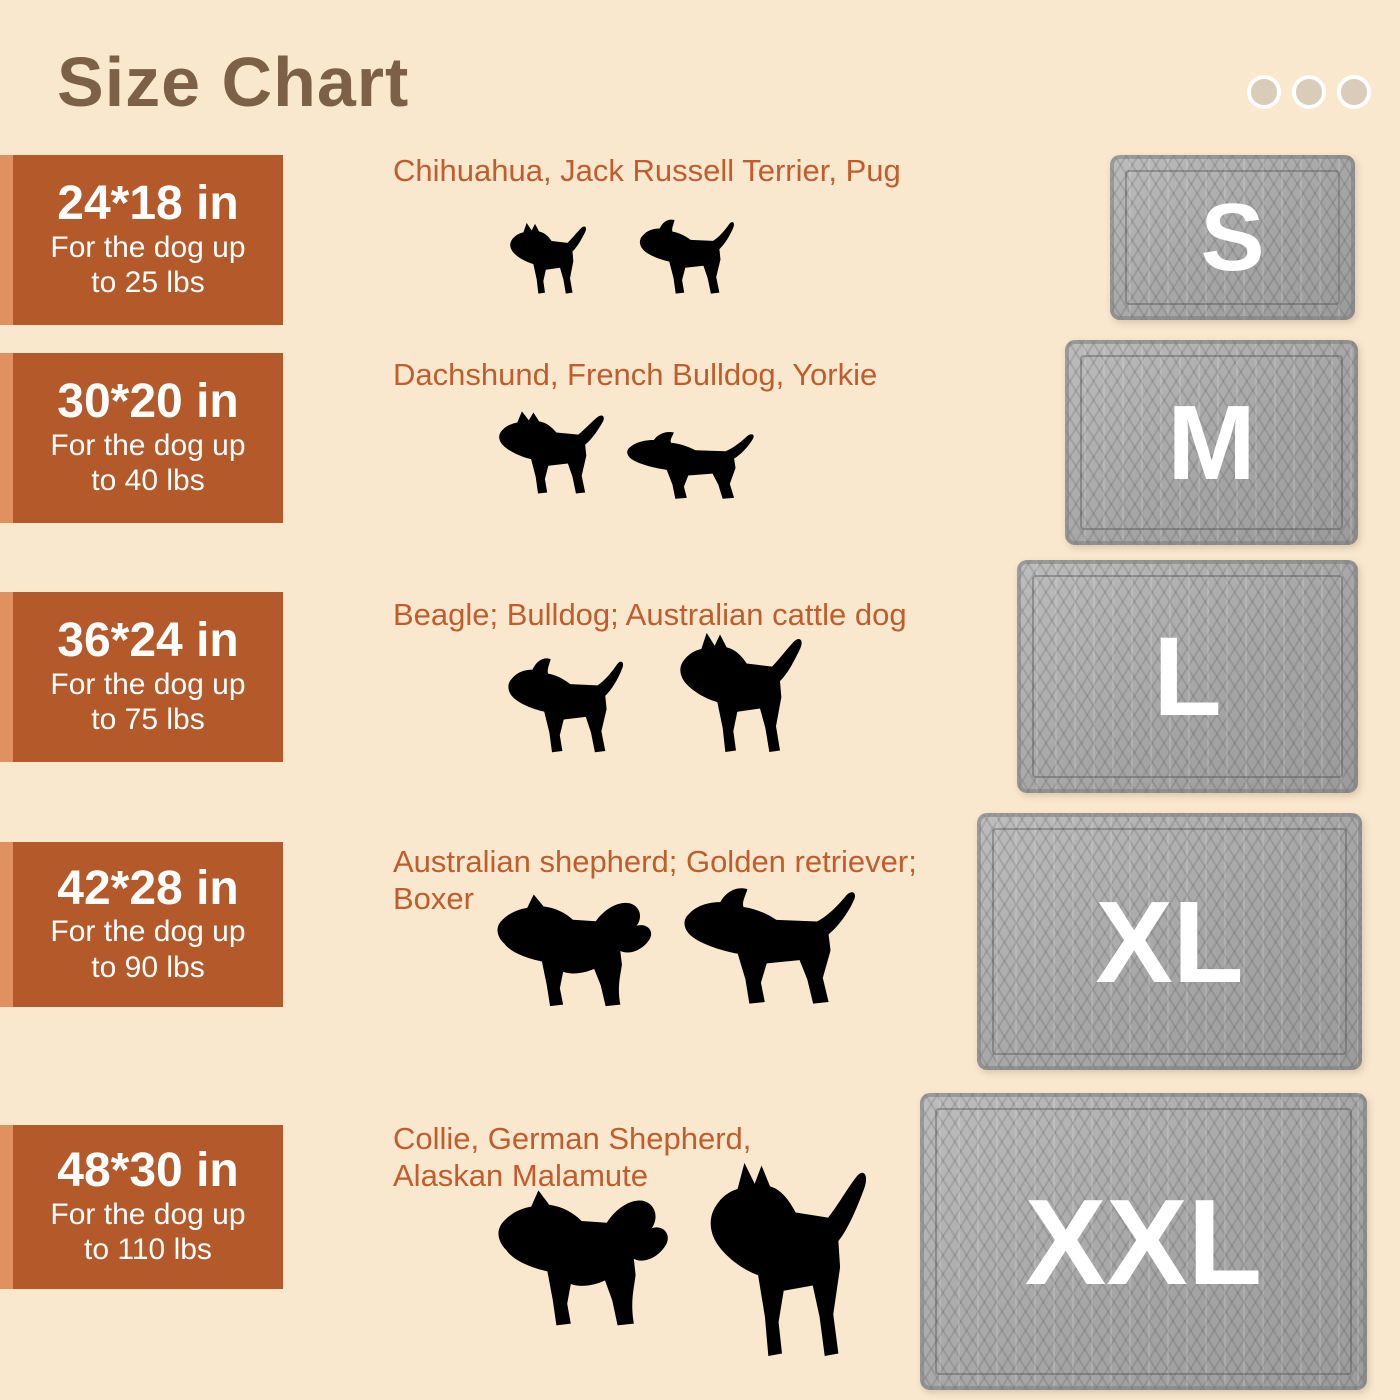 This screenshot has width=1400, height=1400. What do you see at coordinates (788, 950) in the screenshot?
I see `golden-retriever-icon` at bounding box center [788, 950].